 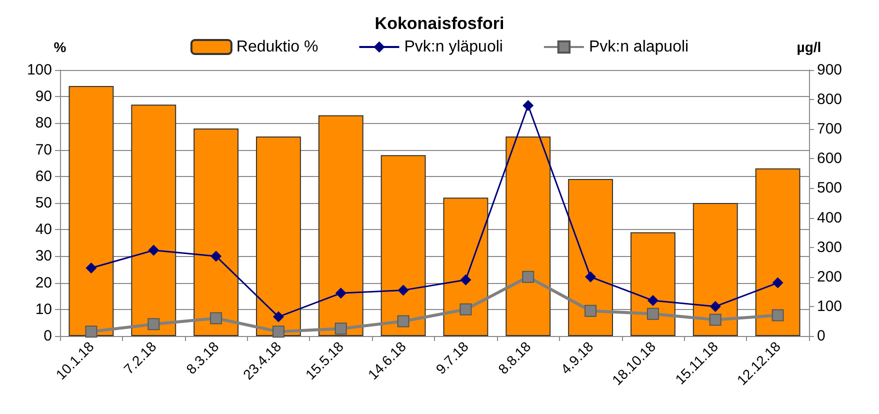 What do you see at coordinates (277, 47) in the screenshot?
I see `legend-label: Reduktio %` at bounding box center [277, 47].